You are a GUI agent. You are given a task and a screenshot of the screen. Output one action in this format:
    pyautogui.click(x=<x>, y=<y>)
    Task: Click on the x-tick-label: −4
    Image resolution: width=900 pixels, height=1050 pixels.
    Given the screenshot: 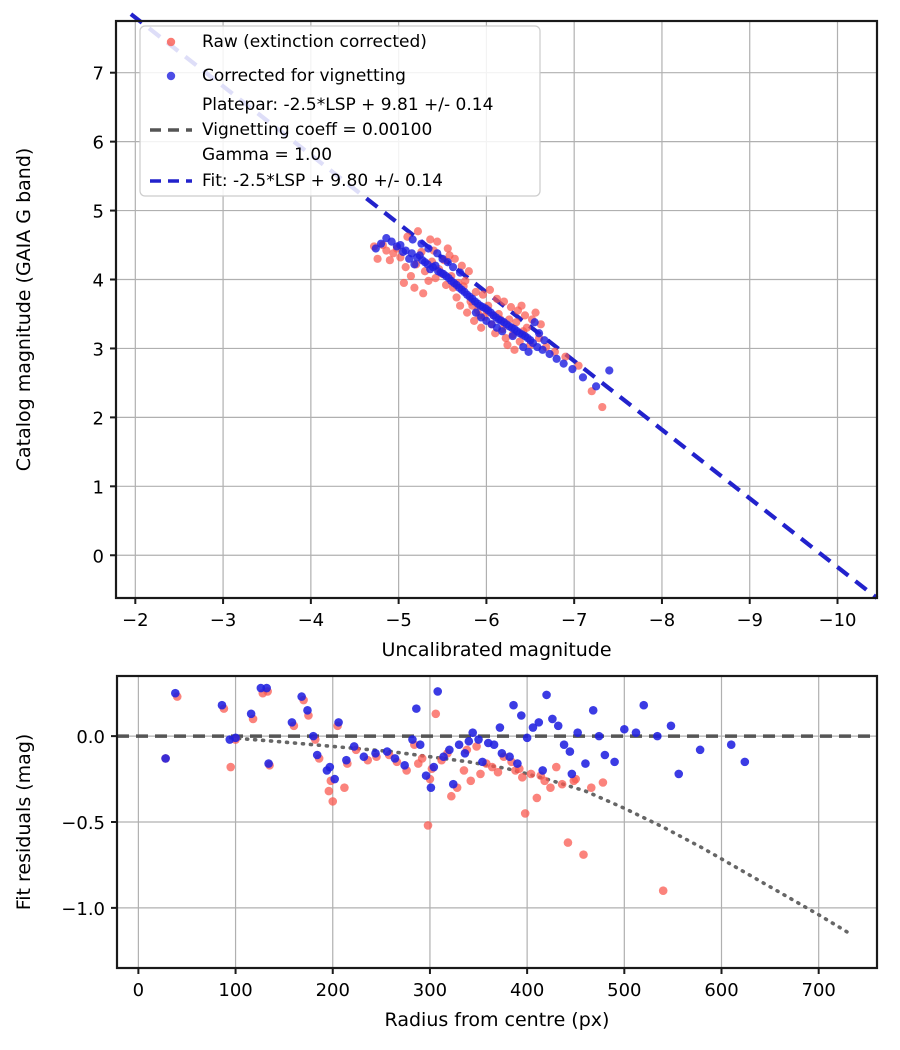 What is the action you would take?
    pyautogui.click(x=311, y=620)
    